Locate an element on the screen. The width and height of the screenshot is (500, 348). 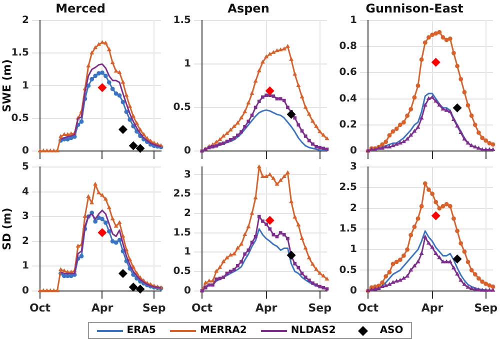
chart-title: Merced is located at coordinates (81, 8).